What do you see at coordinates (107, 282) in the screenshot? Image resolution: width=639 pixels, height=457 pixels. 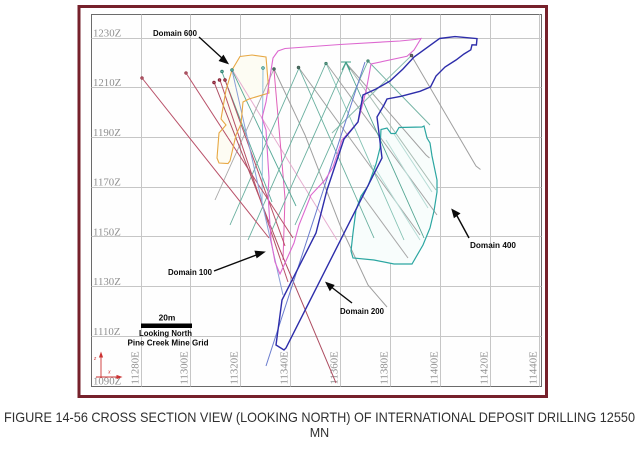 I see `svg-text: 1130Z` at bounding box center [107, 282].